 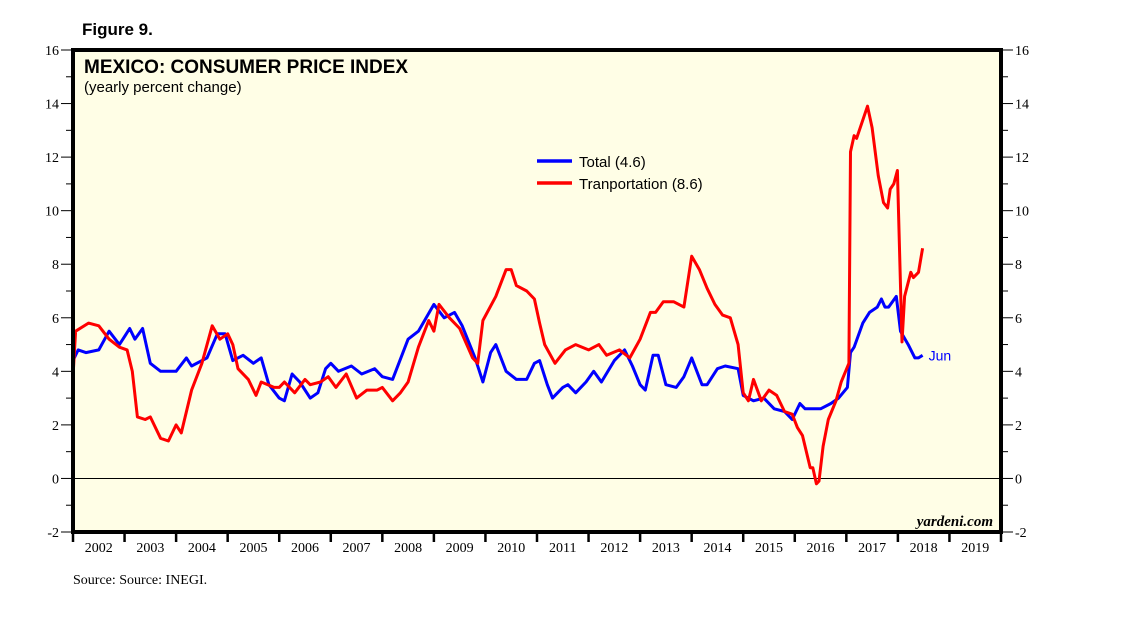 What do you see at coordinates (140, 580) in the screenshot?
I see `source-note: Source: Source: INEGI.` at bounding box center [140, 580].